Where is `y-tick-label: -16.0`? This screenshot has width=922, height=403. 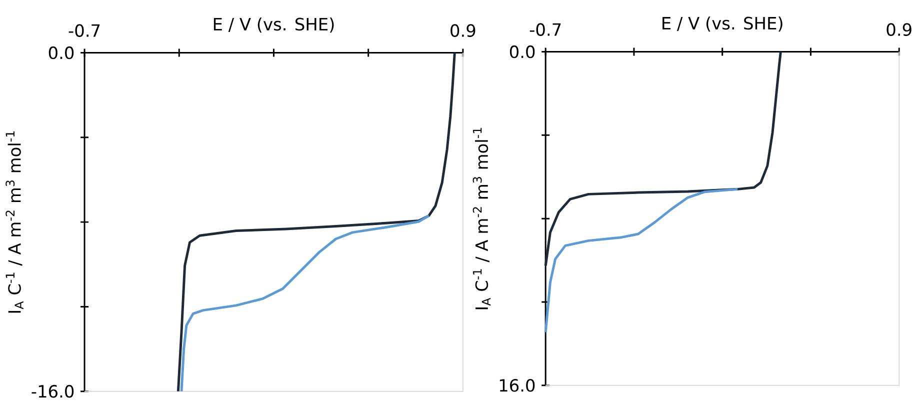 y-tick-label: -16.0 is located at coordinates (53, 391).